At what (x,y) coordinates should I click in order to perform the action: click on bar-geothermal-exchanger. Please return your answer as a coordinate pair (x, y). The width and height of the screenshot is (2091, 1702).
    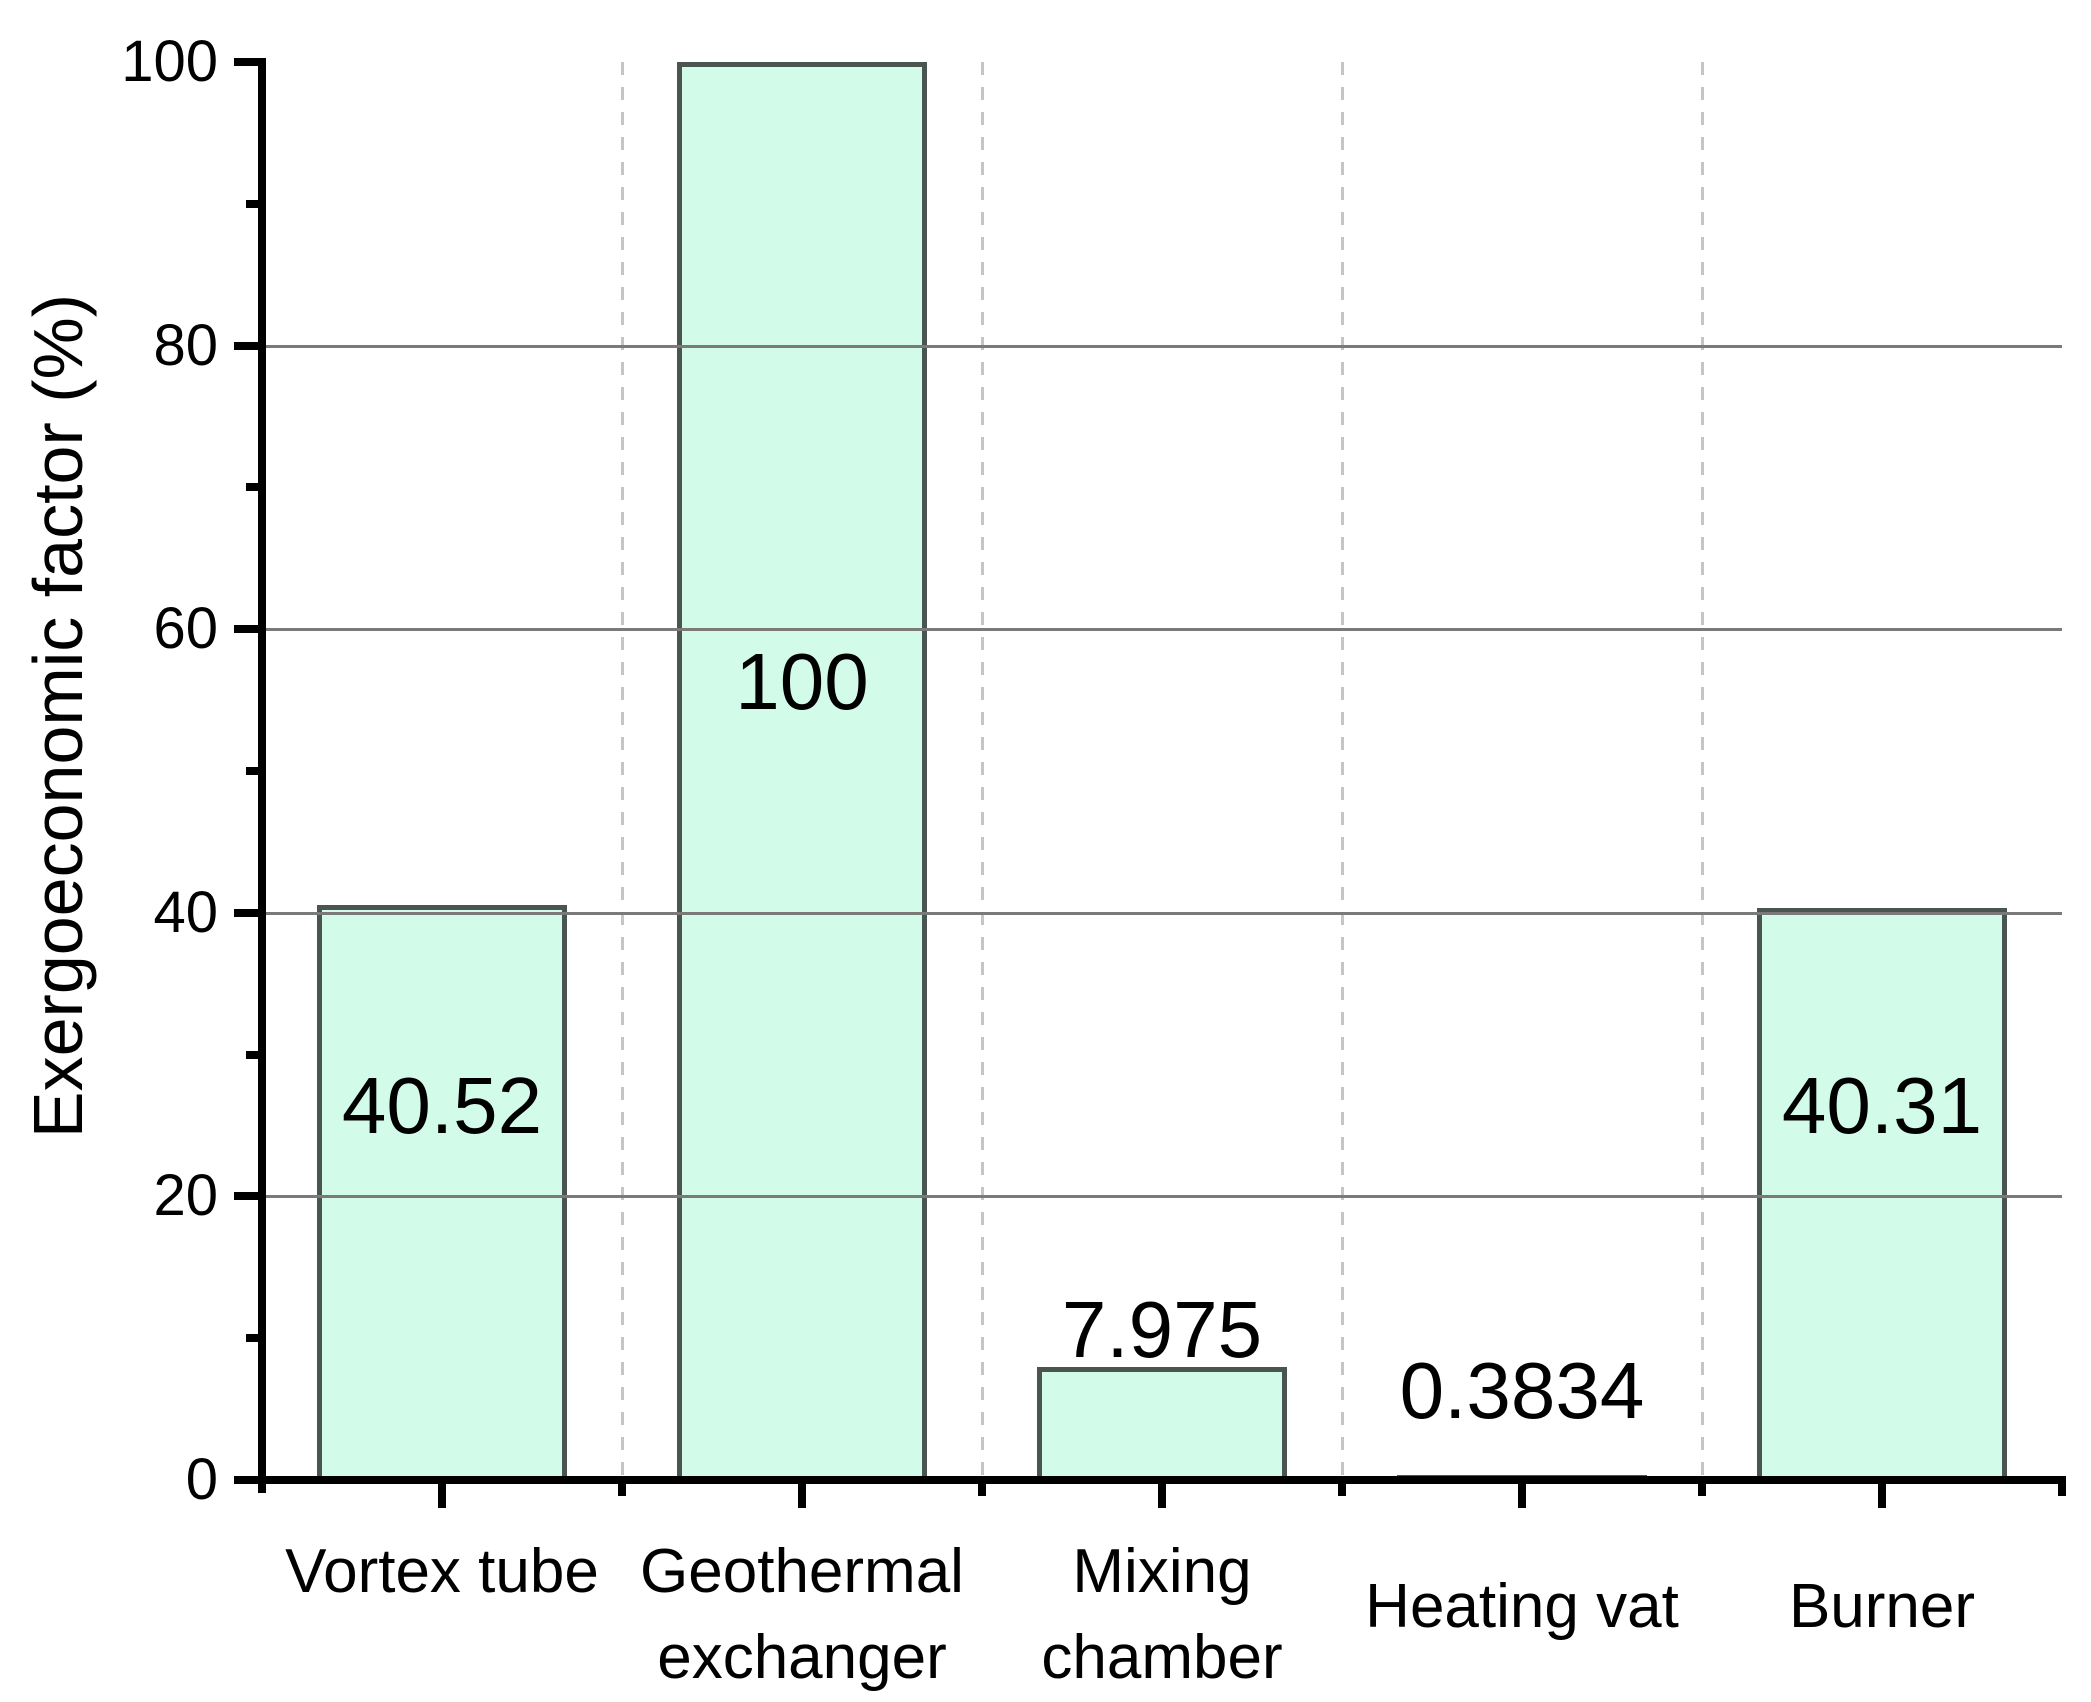
    Looking at the image, I should click on (802, 772).